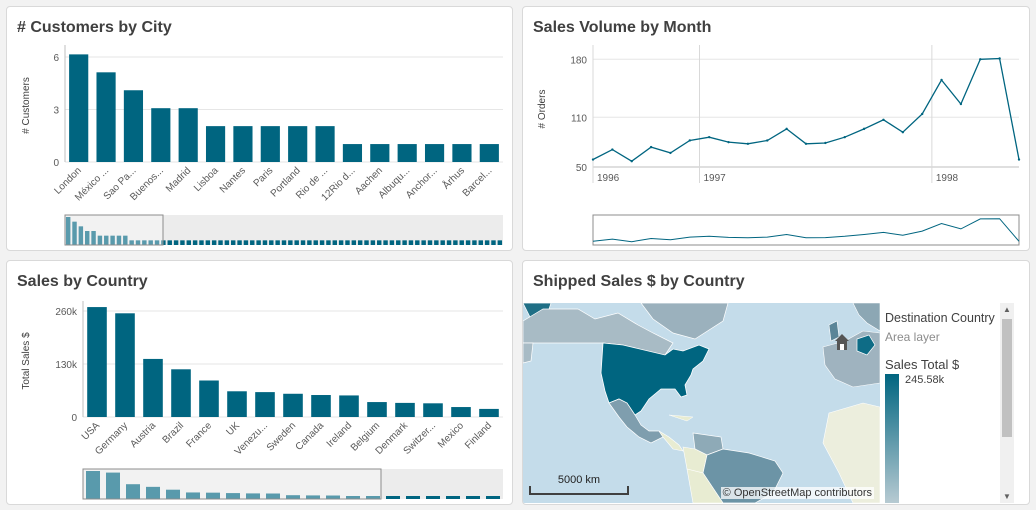  I want to click on minimap-frame, so click(806, 230).